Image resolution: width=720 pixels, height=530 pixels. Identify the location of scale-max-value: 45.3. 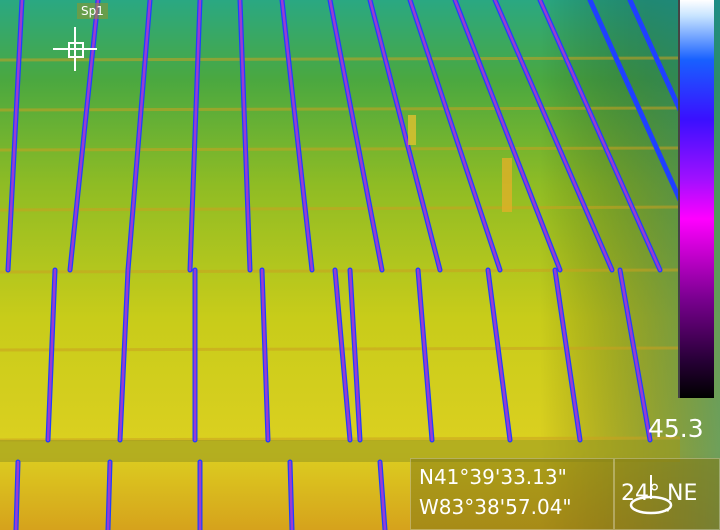
(676, 428).